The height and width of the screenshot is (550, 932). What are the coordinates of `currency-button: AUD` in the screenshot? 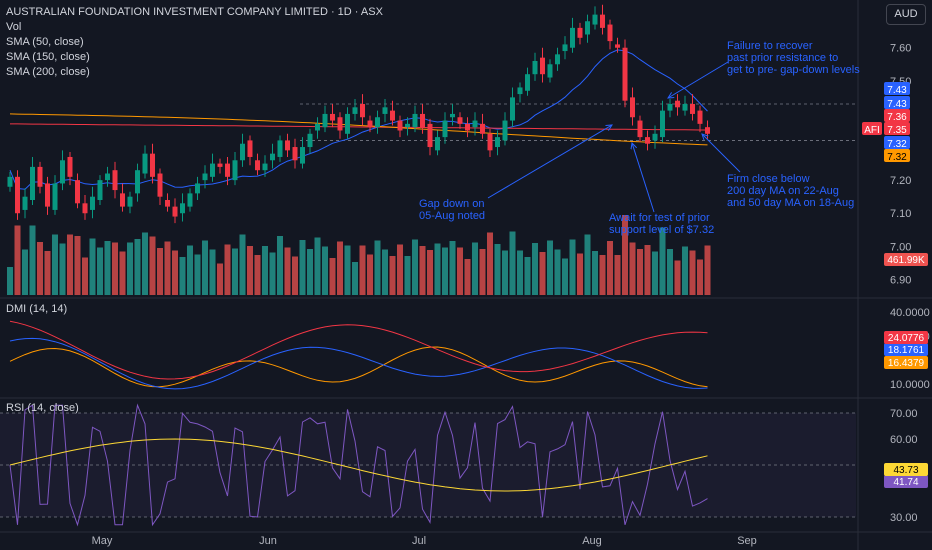 It's located at (906, 14).